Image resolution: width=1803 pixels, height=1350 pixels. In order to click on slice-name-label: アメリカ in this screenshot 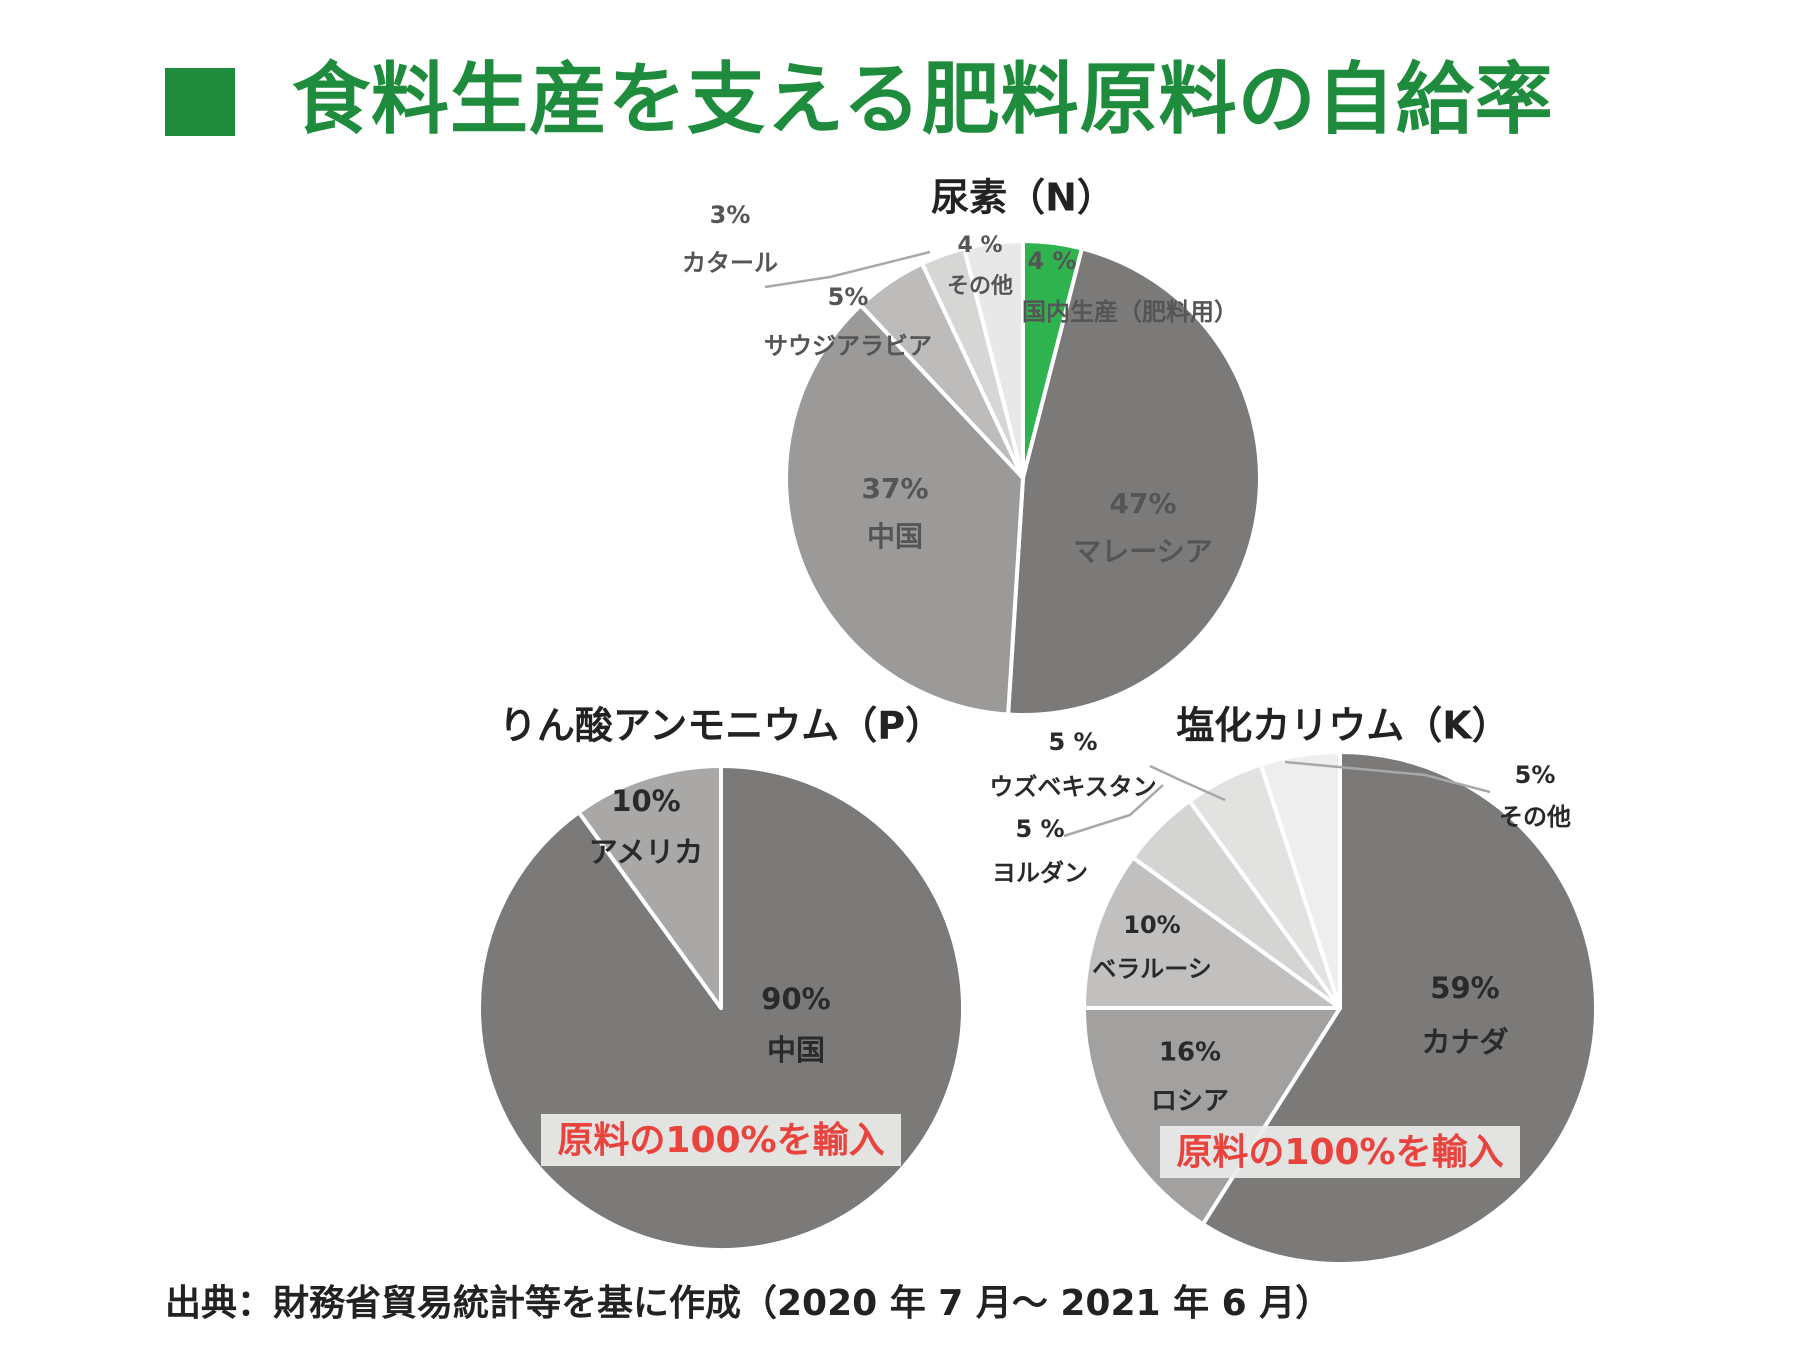, I will do `click(646, 852)`.